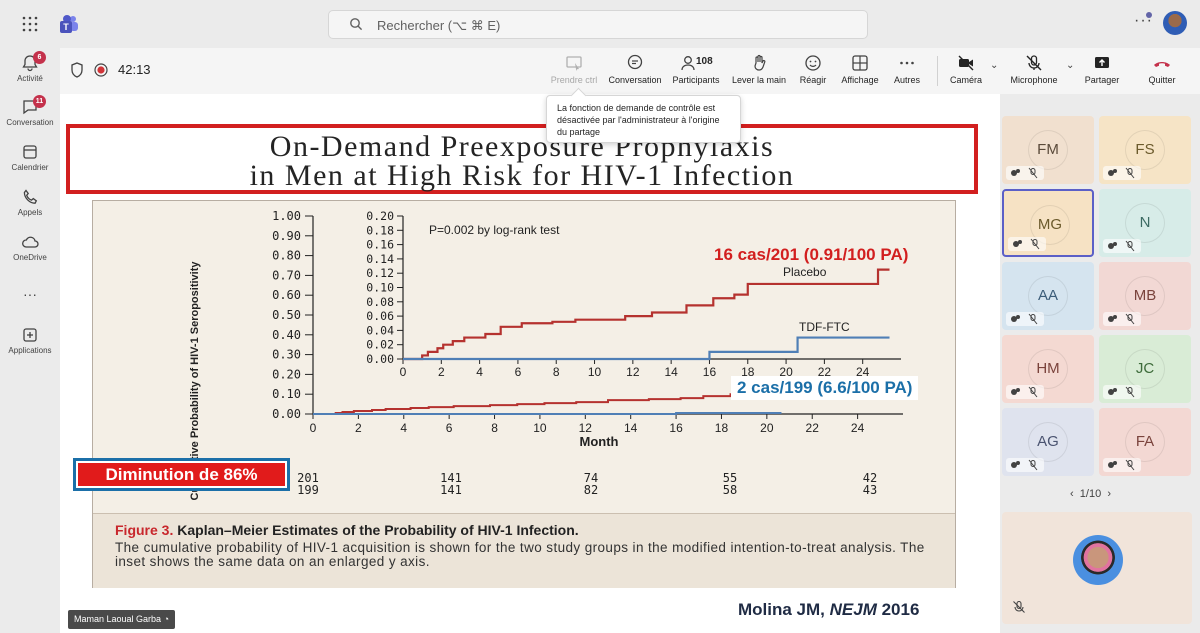  What do you see at coordinates (1149, 15) in the screenshot?
I see `status-dot` at bounding box center [1149, 15].